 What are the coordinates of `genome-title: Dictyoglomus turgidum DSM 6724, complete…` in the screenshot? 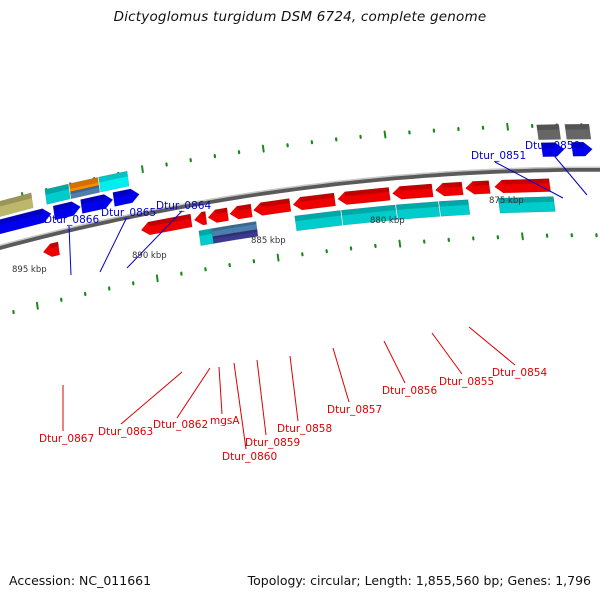 It's located at (300, 17).